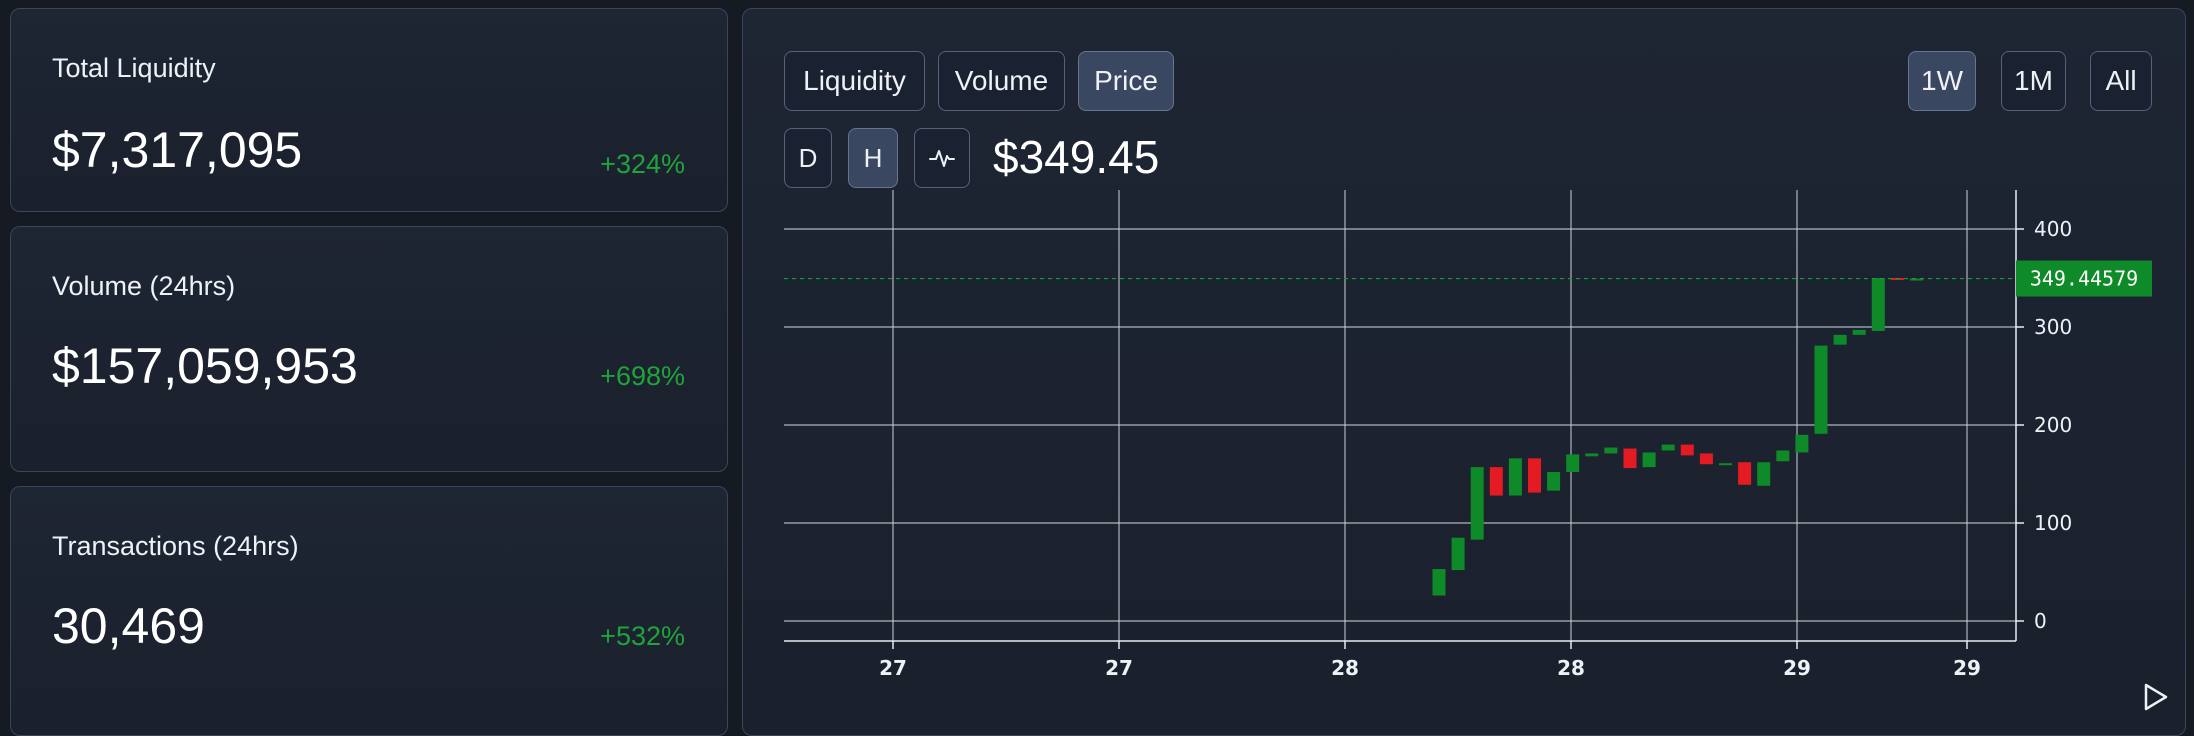  I want to click on card-label: Volume (24hrs), so click(144, 286).